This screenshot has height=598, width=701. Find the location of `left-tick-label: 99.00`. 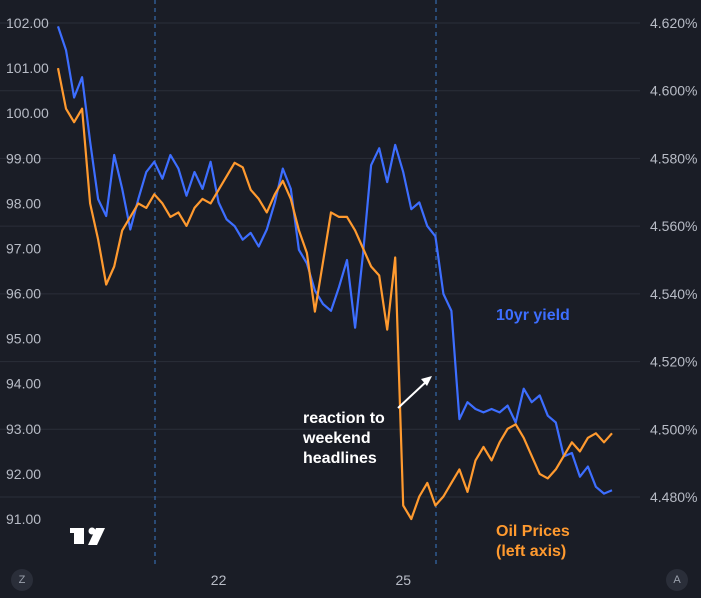

left-tick-label: 99.00 is located at coordinates (23, 158).